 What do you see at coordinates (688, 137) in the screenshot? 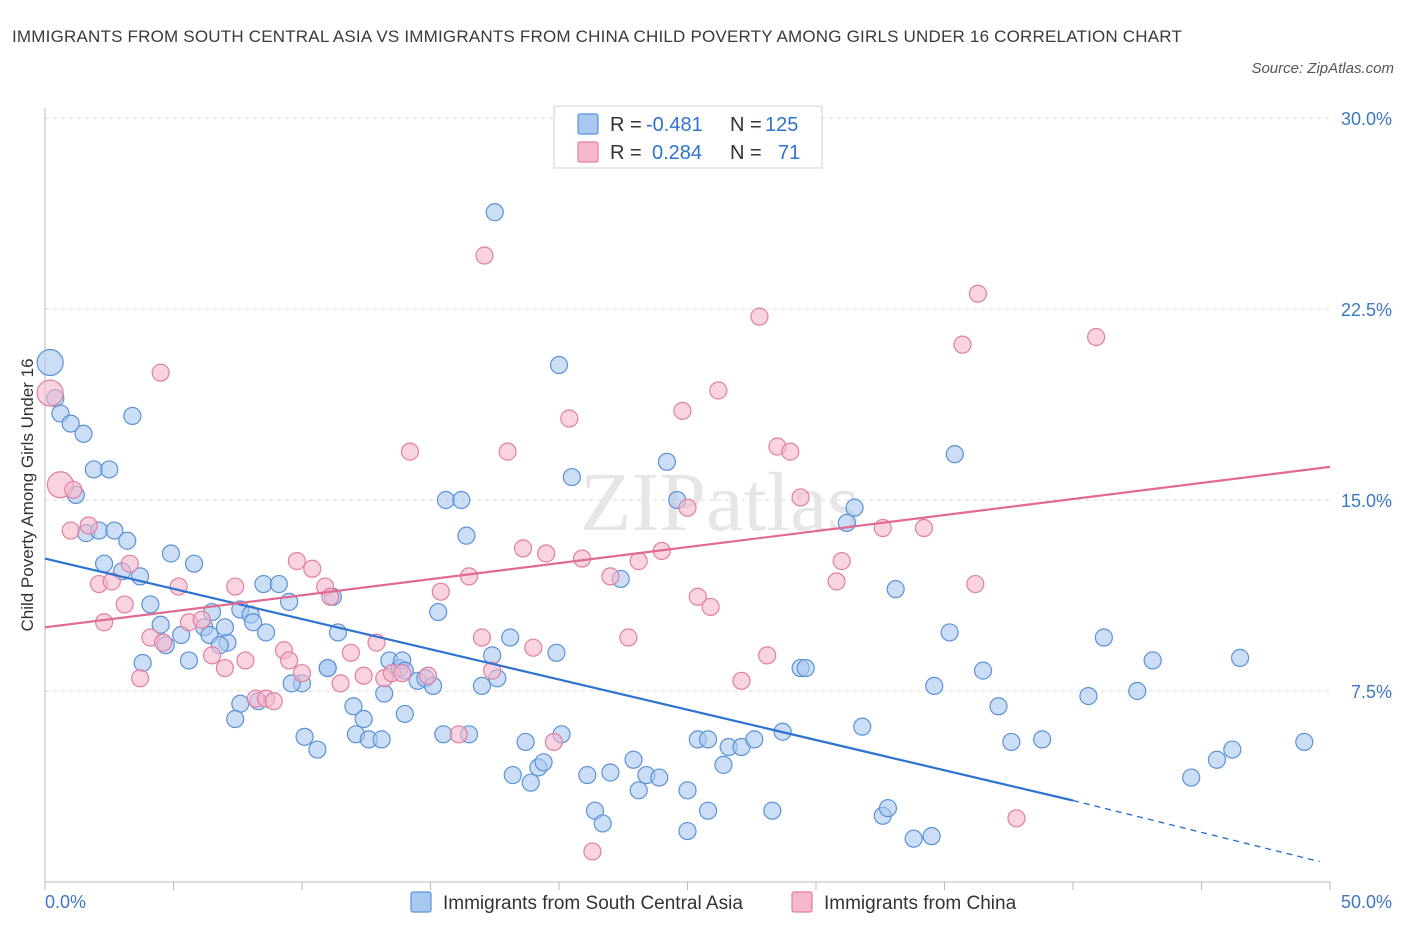
I see `legend: R = -0.481 N = 125 R = 0.284 N = 71` at bounding box center [688, 137].